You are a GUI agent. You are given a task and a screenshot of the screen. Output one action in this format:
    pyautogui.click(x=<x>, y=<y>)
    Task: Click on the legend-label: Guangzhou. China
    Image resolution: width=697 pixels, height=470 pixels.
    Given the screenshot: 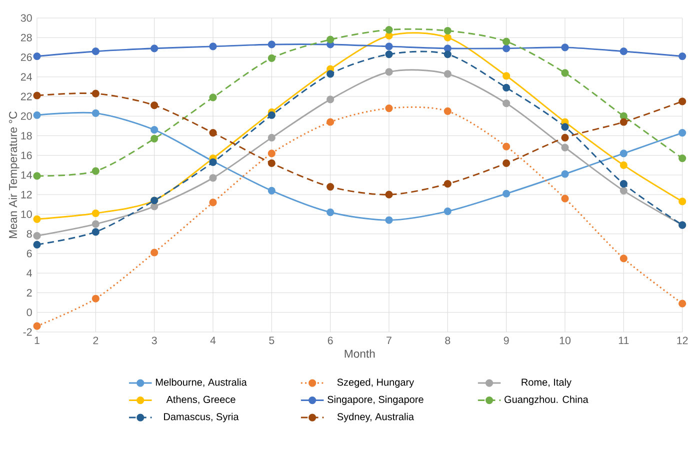 What is the action you would take?
    pyautogui.click(x=546, y=400)
    